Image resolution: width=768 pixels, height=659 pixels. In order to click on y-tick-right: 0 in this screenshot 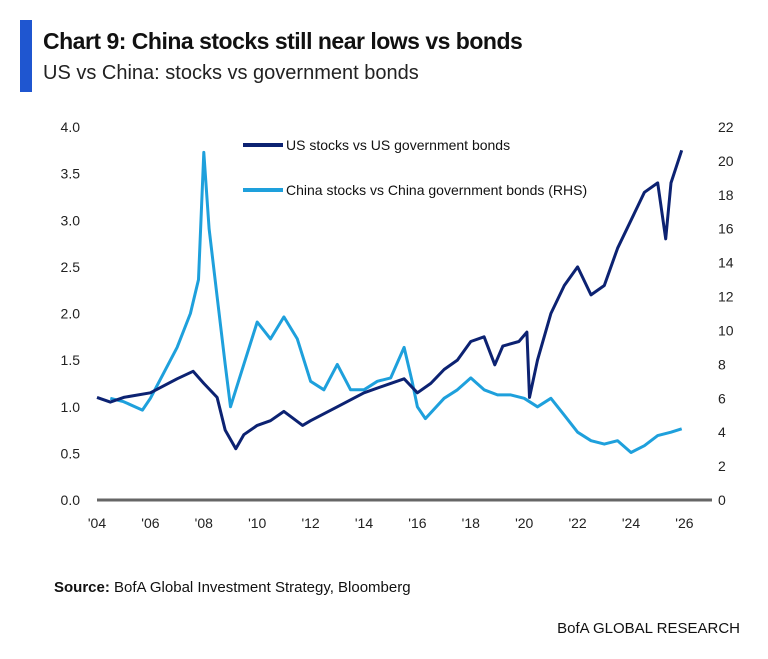, I will do `click(722, 500)`.